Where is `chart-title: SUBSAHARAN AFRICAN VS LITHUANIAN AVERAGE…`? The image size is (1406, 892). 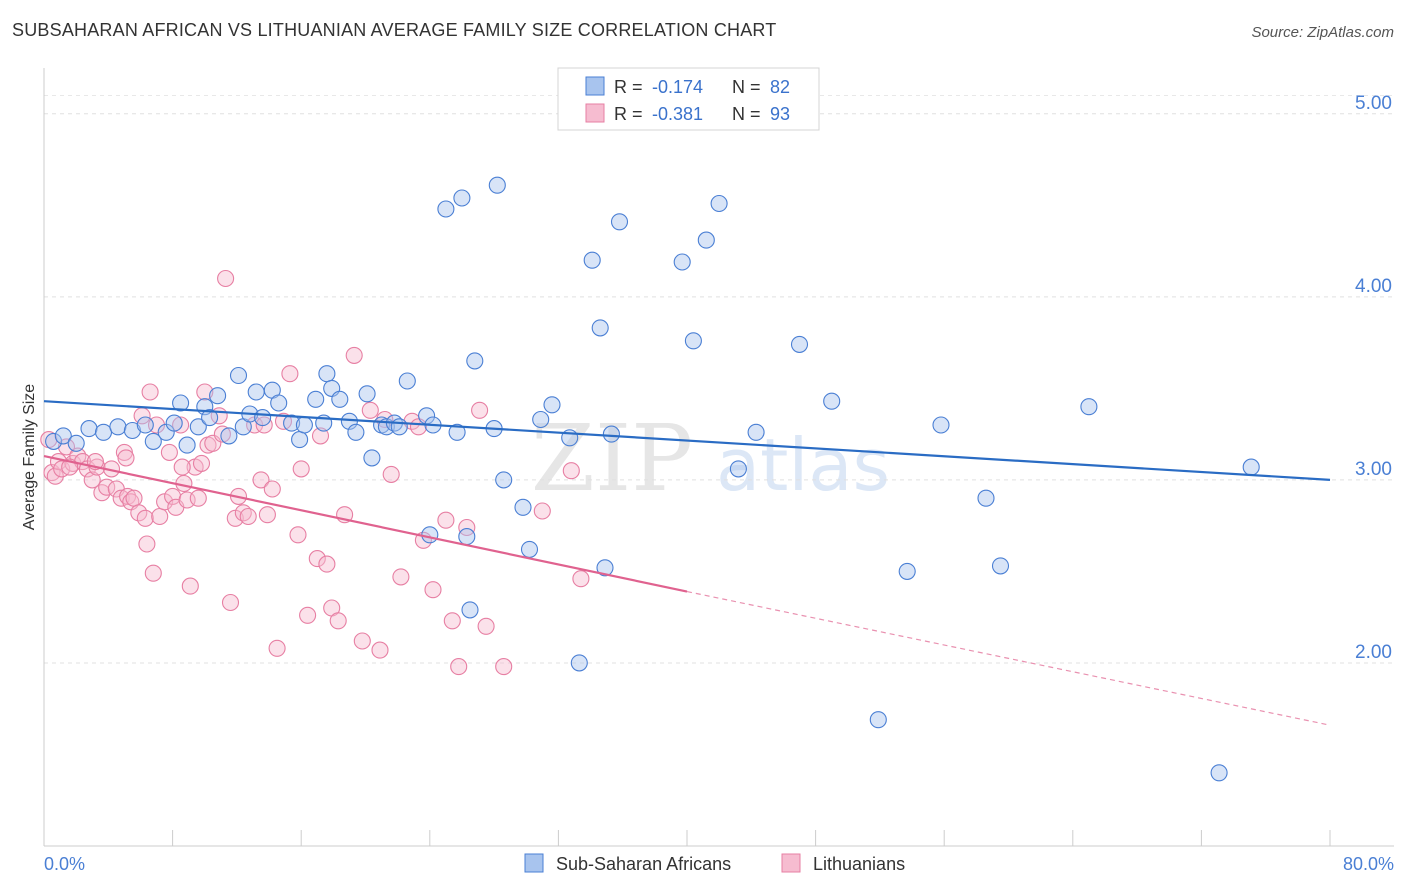 chart-title: SUBSAHARAN AFRICAN VS LITHUANIAN AVERAGE… is located at coordinates (394, 30).